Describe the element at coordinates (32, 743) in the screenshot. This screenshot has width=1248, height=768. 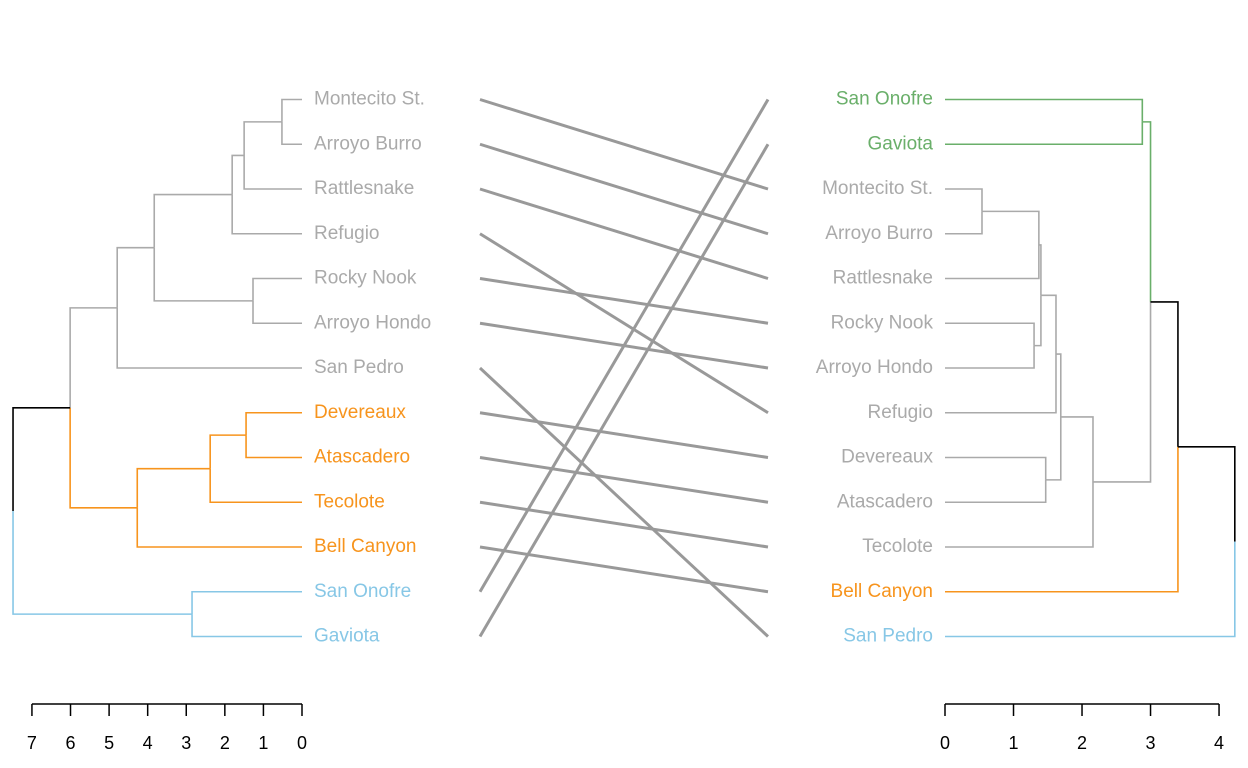
I see `tick-label: 7` at that location.